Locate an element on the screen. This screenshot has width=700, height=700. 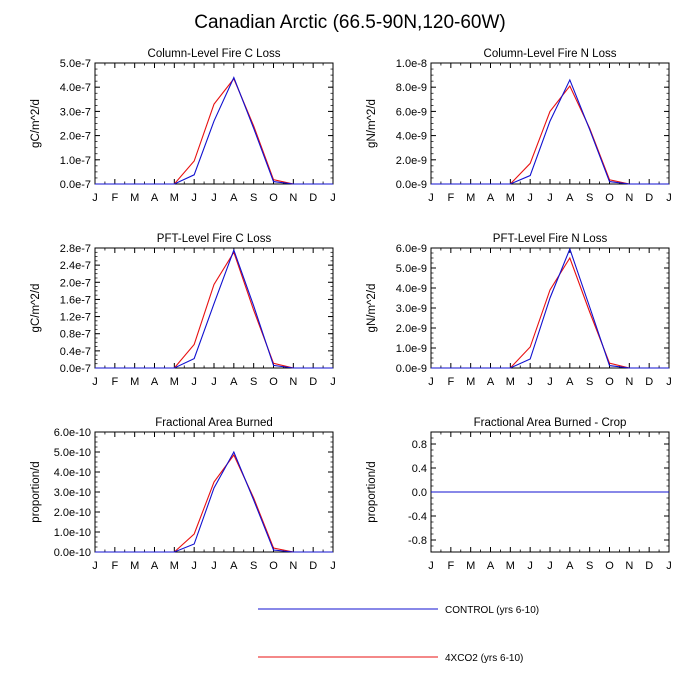
y-tick-label: -0.8 is located at coordinates (417, 541).